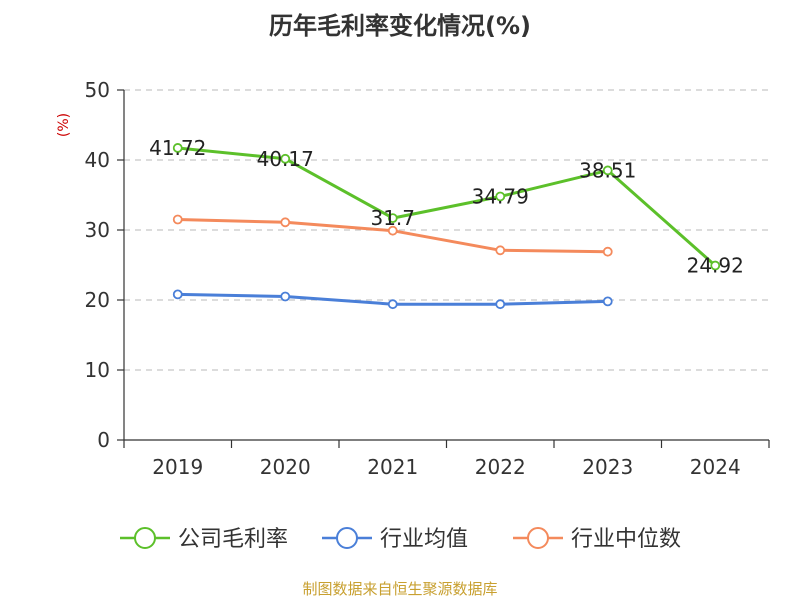 The height and width of the screenshot is (600, 800). Describe the element at coordinates (97, 230) in the screenshot. I see `y-tick-label: 30` at that location.